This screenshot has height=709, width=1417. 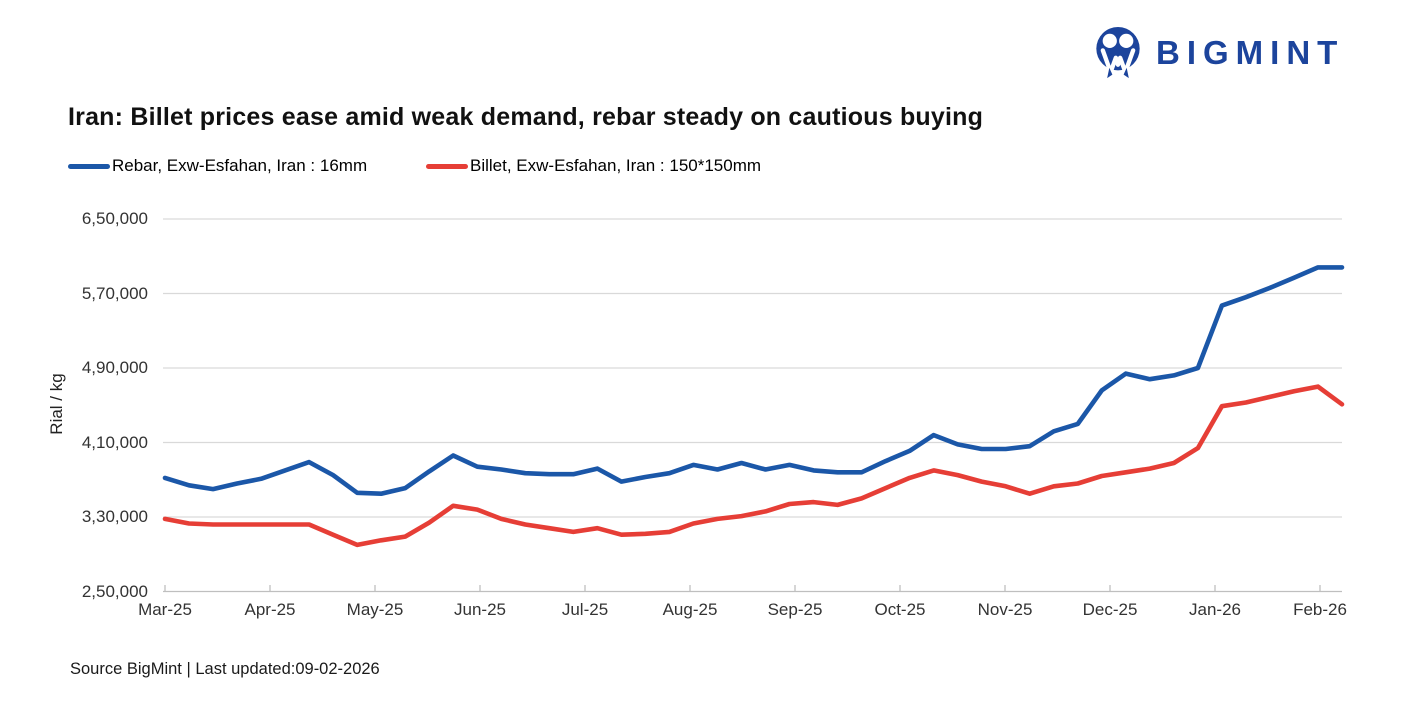 What do you see at coordinates (375, 609) in the screenshot?
I see `x-axis-tick-label: May-25` at bounding box center [375, 609].